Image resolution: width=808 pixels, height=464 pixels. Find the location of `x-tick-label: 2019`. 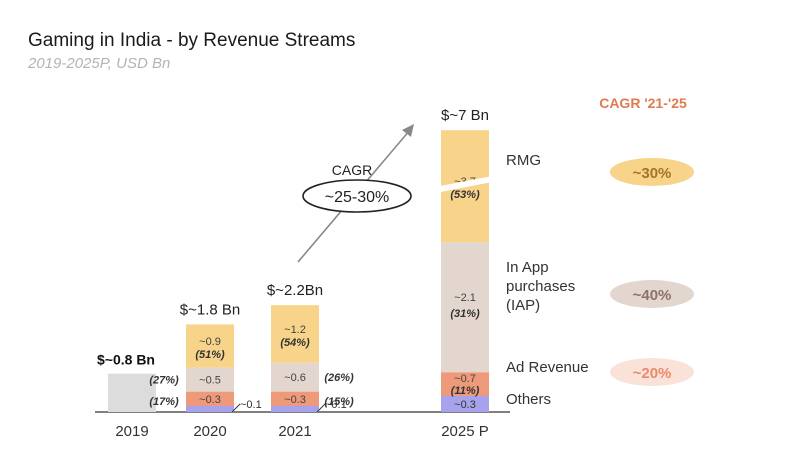

x-tick-label: 2019 is located at coordinates (131, 431).